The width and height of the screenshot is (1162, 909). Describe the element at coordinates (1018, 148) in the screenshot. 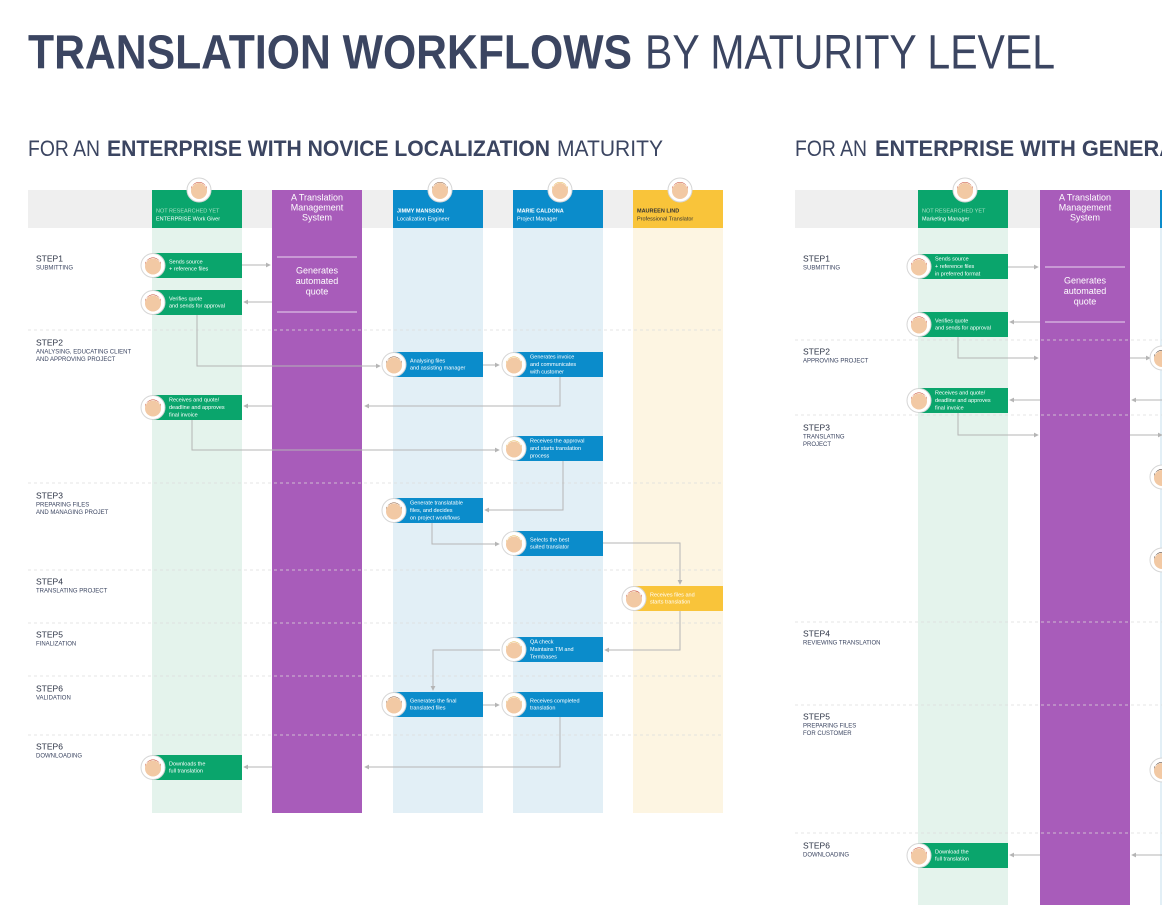

I see `panel-heading-bold: ENTERPRISE WITH GENERA` at that location.